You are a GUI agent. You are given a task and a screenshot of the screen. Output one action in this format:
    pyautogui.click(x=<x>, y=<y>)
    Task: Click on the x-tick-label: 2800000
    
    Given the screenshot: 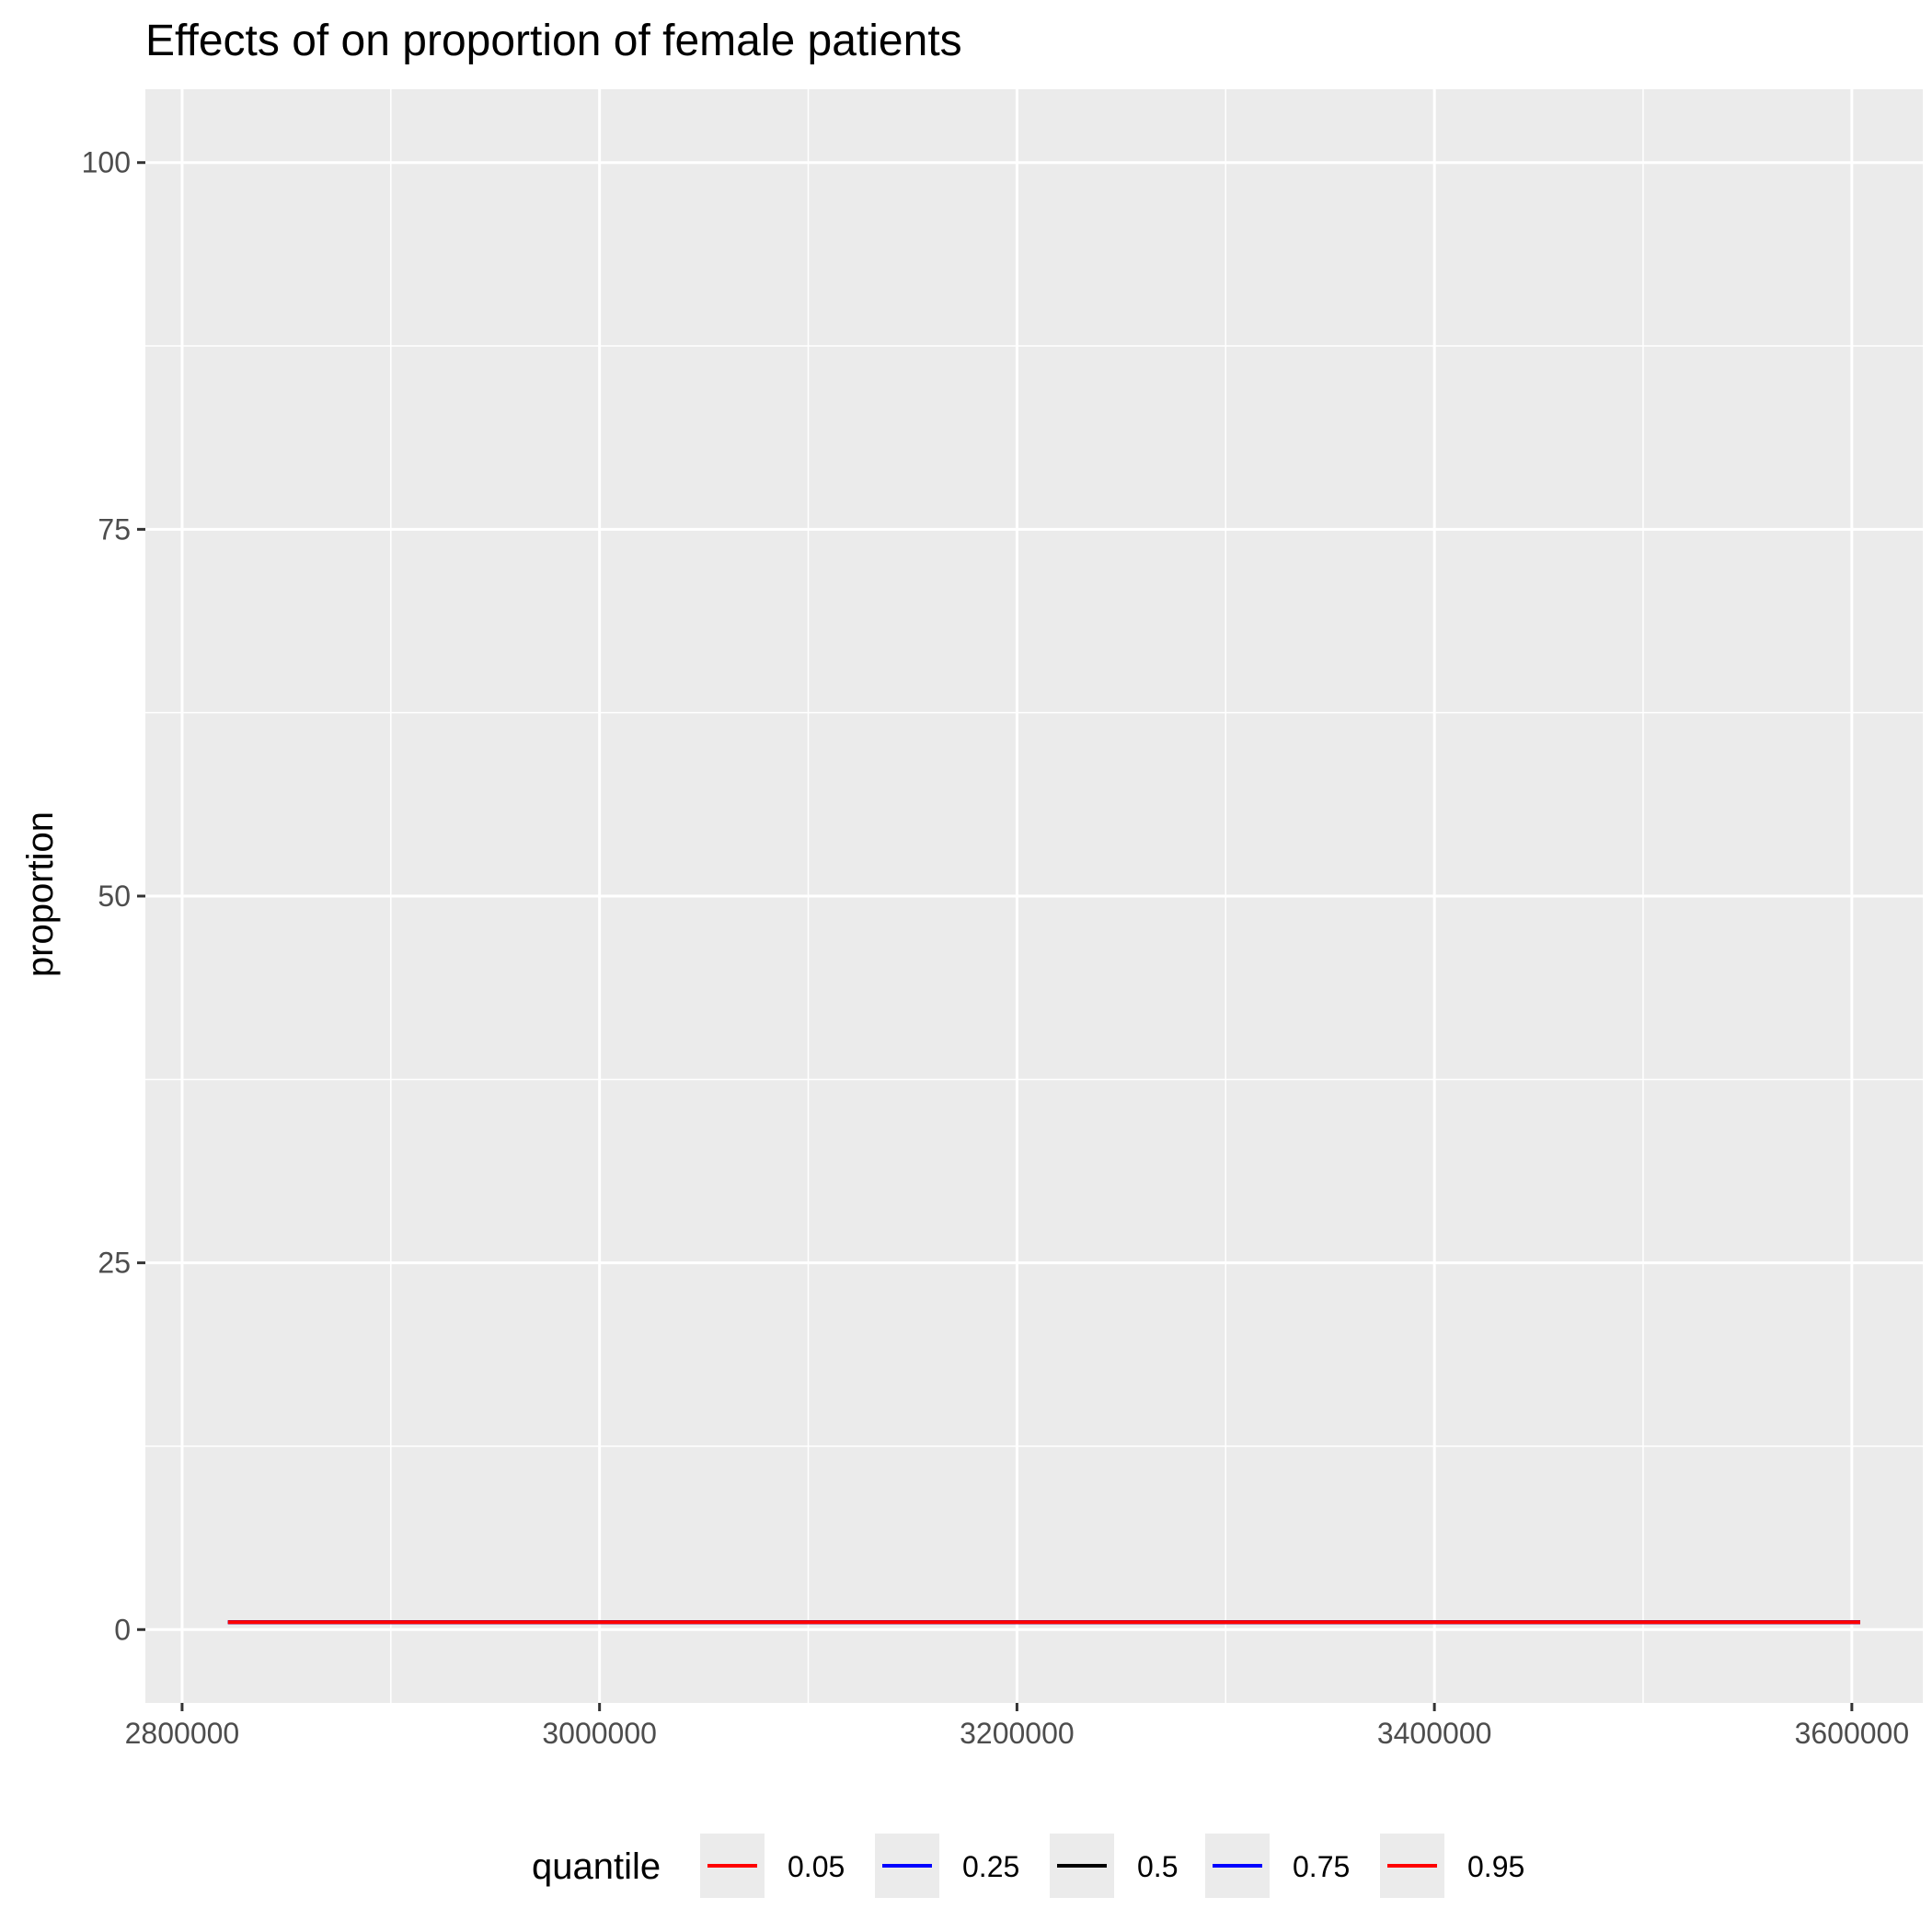 What is the action you would take?
    pyautogui.click(x=182, y=1733)
    